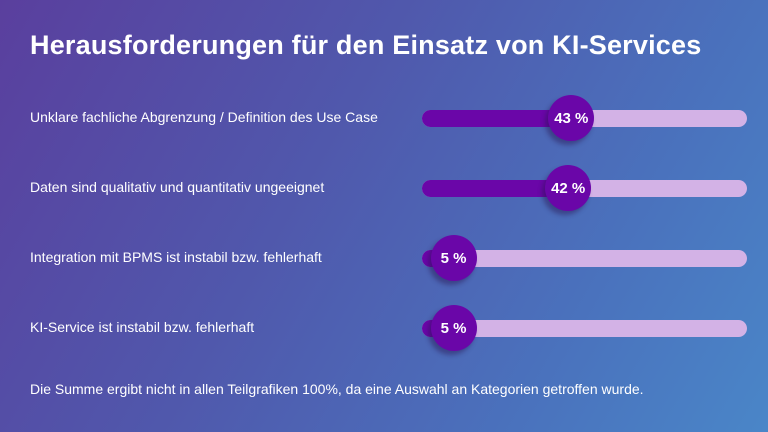 This screenshot has width=768, height=432. Describe the element at coordinates (142, 327) in the screenshot. I see `category-label: KI-Service ist instabil bzw. fehlerhaft` at that location.